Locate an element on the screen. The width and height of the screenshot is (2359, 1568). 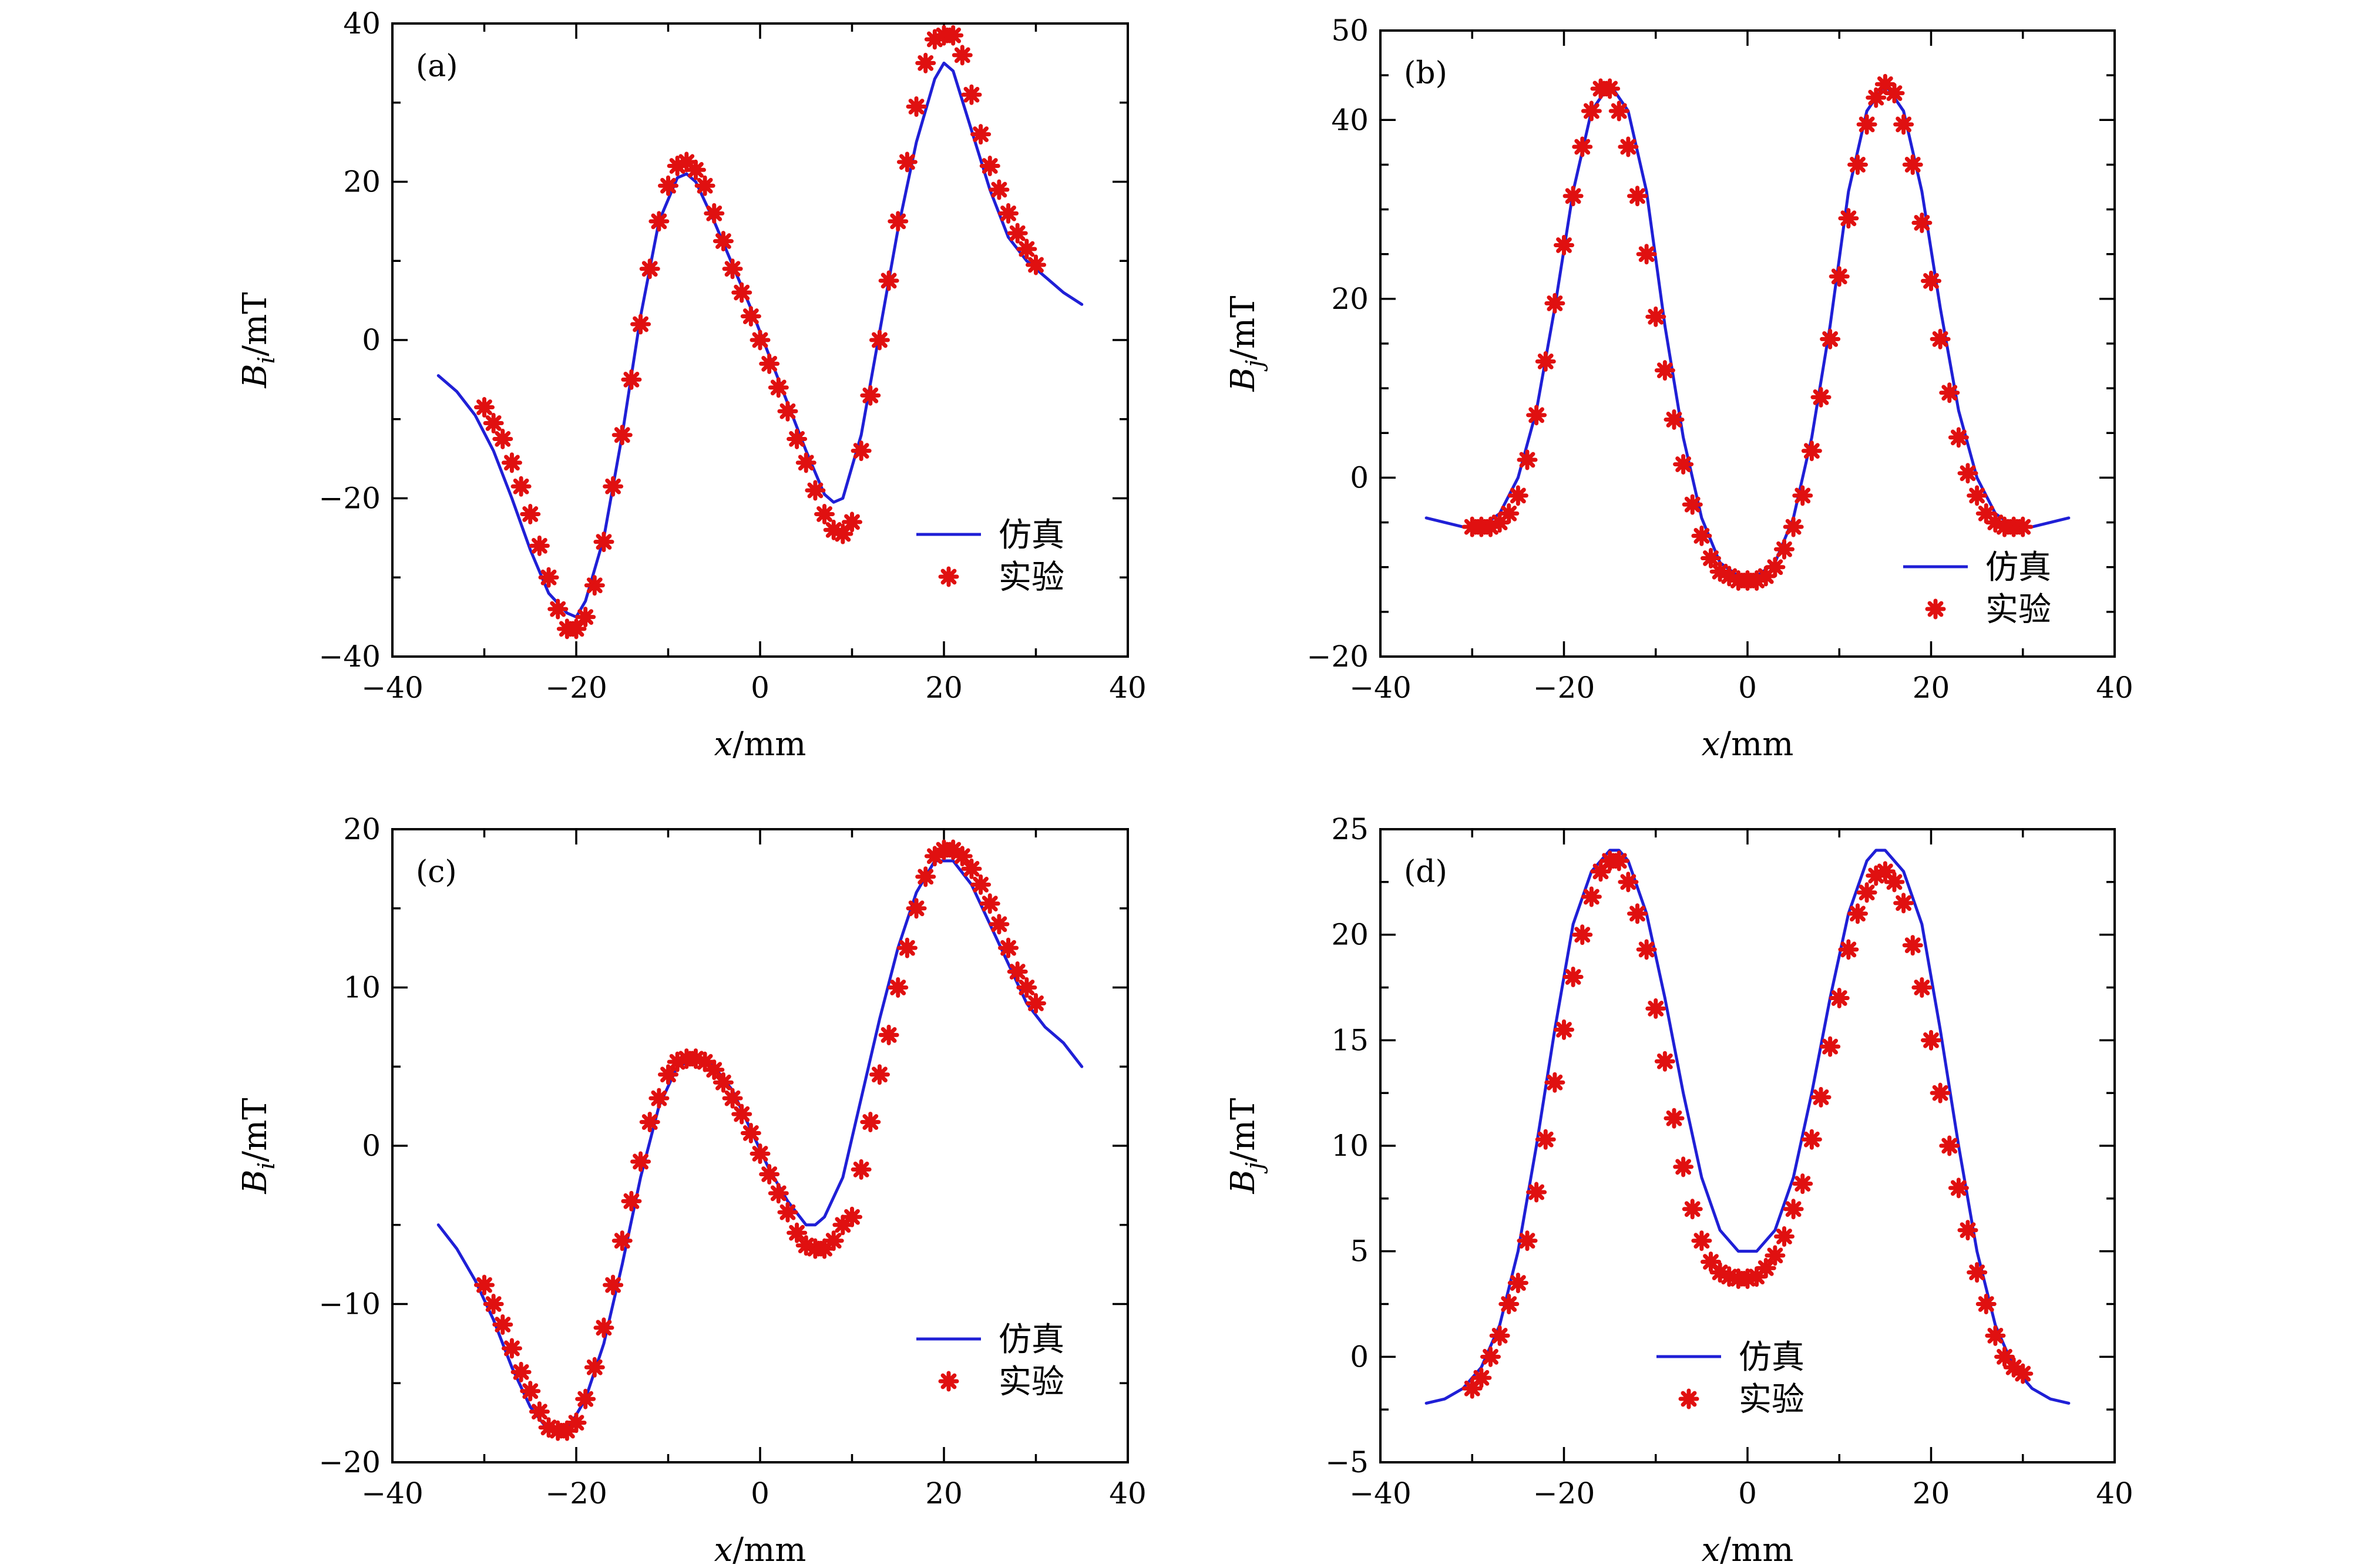
y-tick-label: 10 is located at coordinates (362, 988).